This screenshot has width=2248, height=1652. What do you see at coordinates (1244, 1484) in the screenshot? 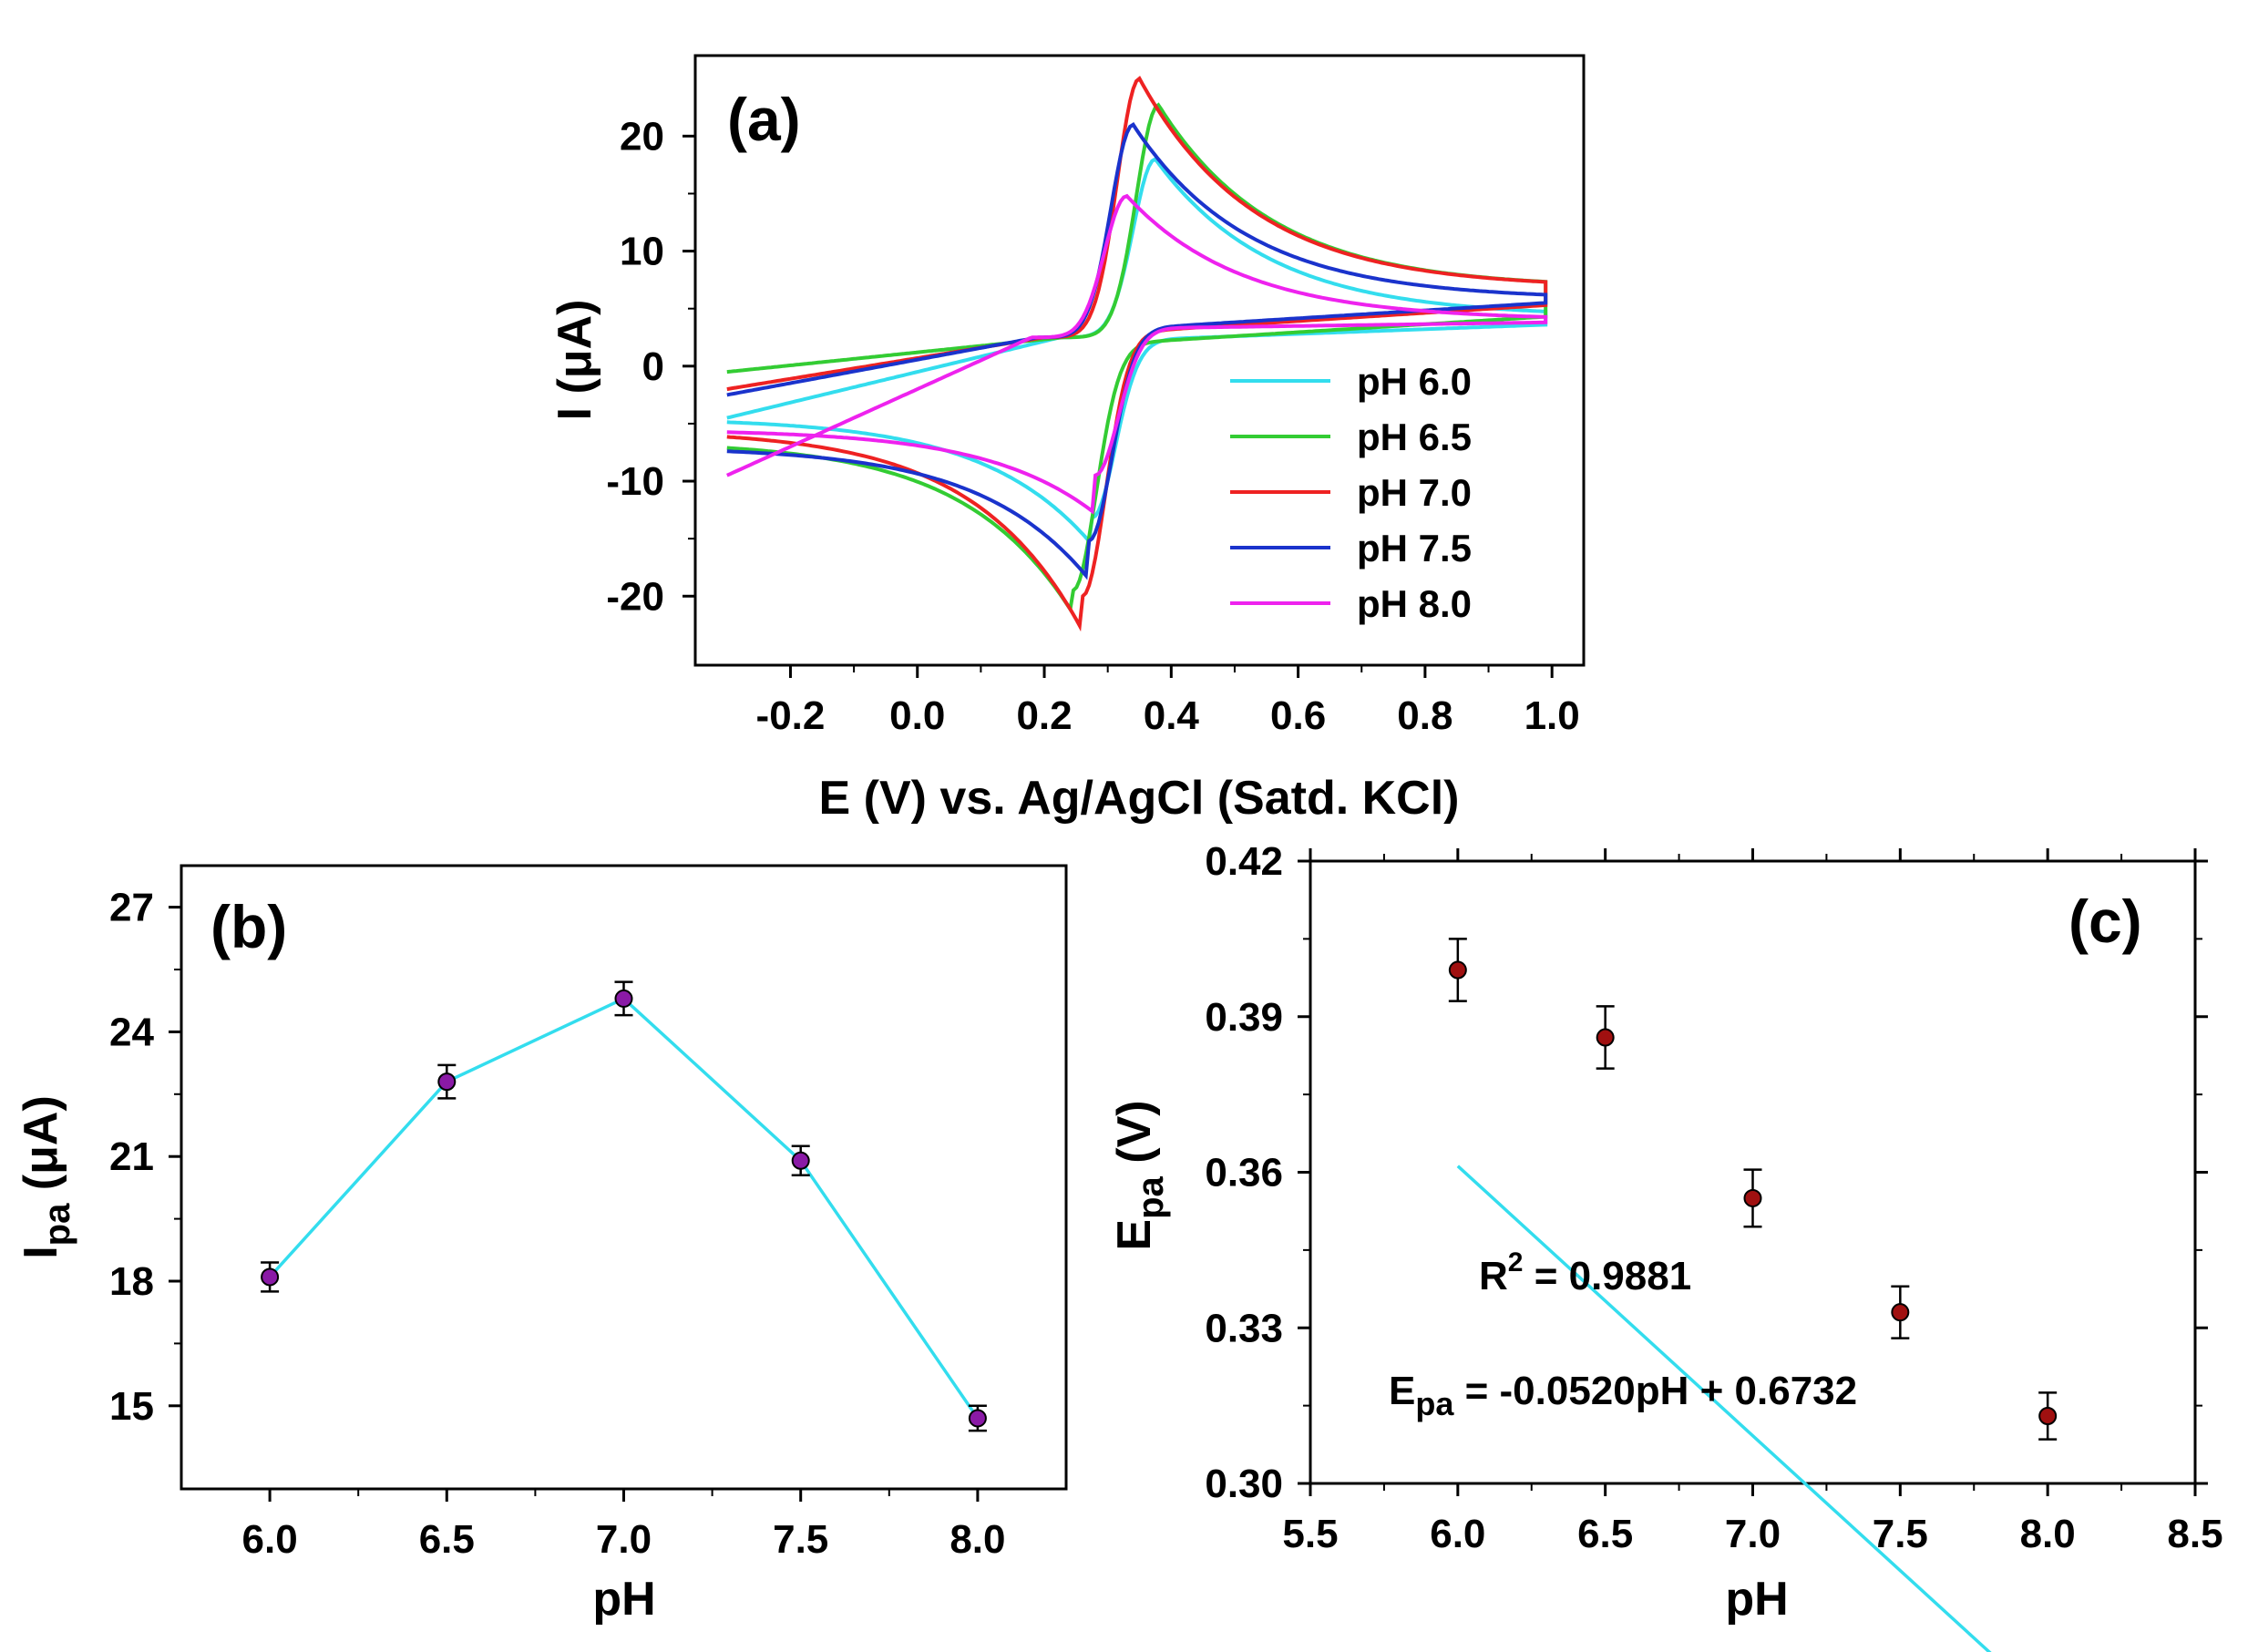
I see `panel-c-y-tick-label: 0.30` at bounding box center [1244, 1484].